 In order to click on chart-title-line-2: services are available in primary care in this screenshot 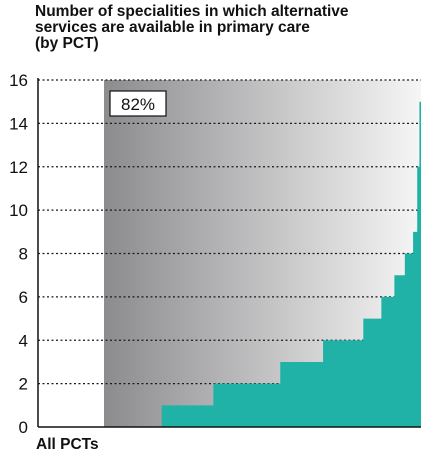, I will do `click(172, 27)`.